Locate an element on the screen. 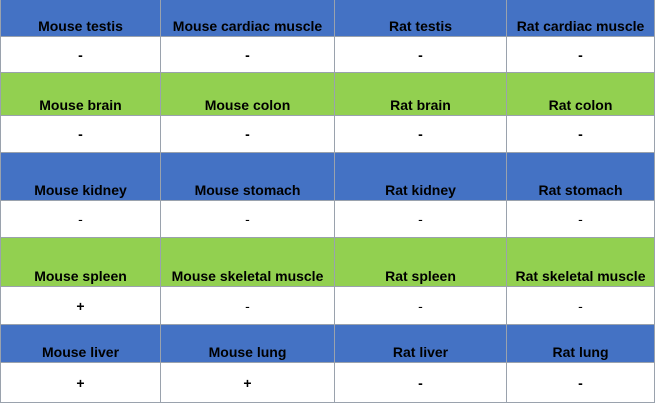 The width and height of the screenshot is (655, 403). tissue-label: Rat skeletal muscle is located at coordinates (581, 262).